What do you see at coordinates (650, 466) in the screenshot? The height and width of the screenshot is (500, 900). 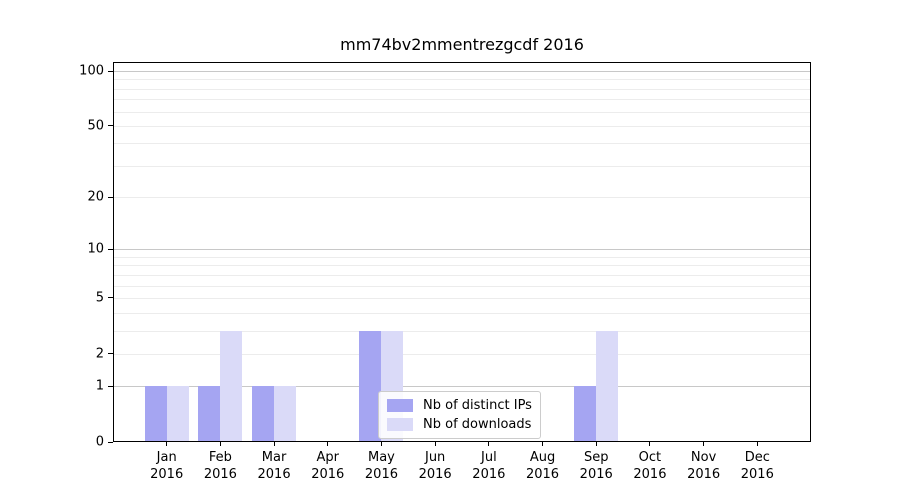 I see `x-tick-label: Oct 2016` at bounding box center [650, 466].